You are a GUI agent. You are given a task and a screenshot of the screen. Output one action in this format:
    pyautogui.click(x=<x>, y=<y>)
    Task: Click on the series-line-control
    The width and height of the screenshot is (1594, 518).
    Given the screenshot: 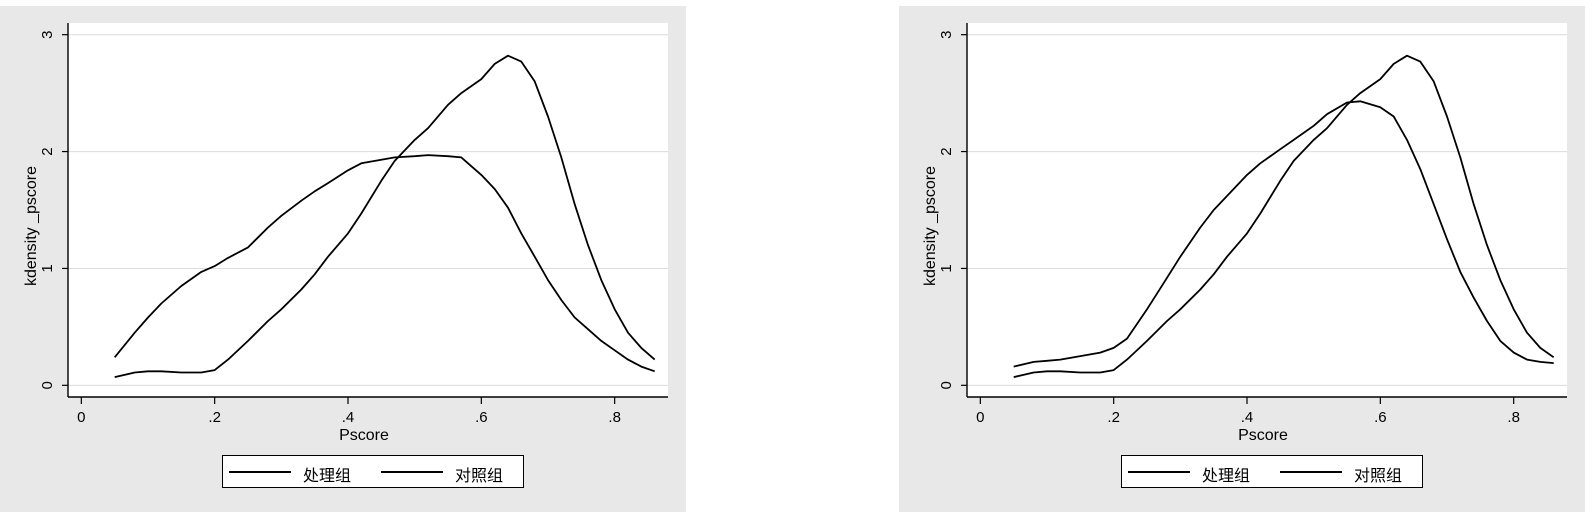 What is the action you would take?
    pyautogui.click(x=384, y=263)
    